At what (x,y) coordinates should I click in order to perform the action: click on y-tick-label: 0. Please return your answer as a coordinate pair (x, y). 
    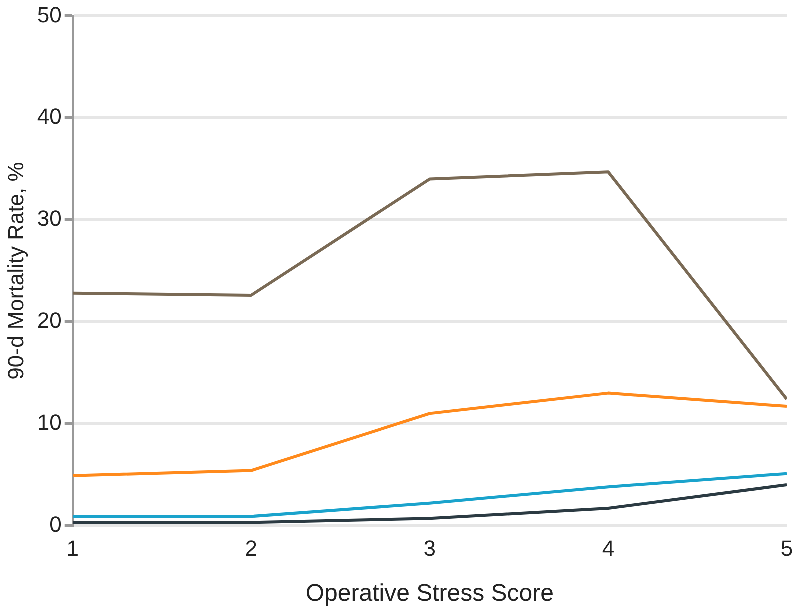
    Looking at the image, I should click on (56, 524).